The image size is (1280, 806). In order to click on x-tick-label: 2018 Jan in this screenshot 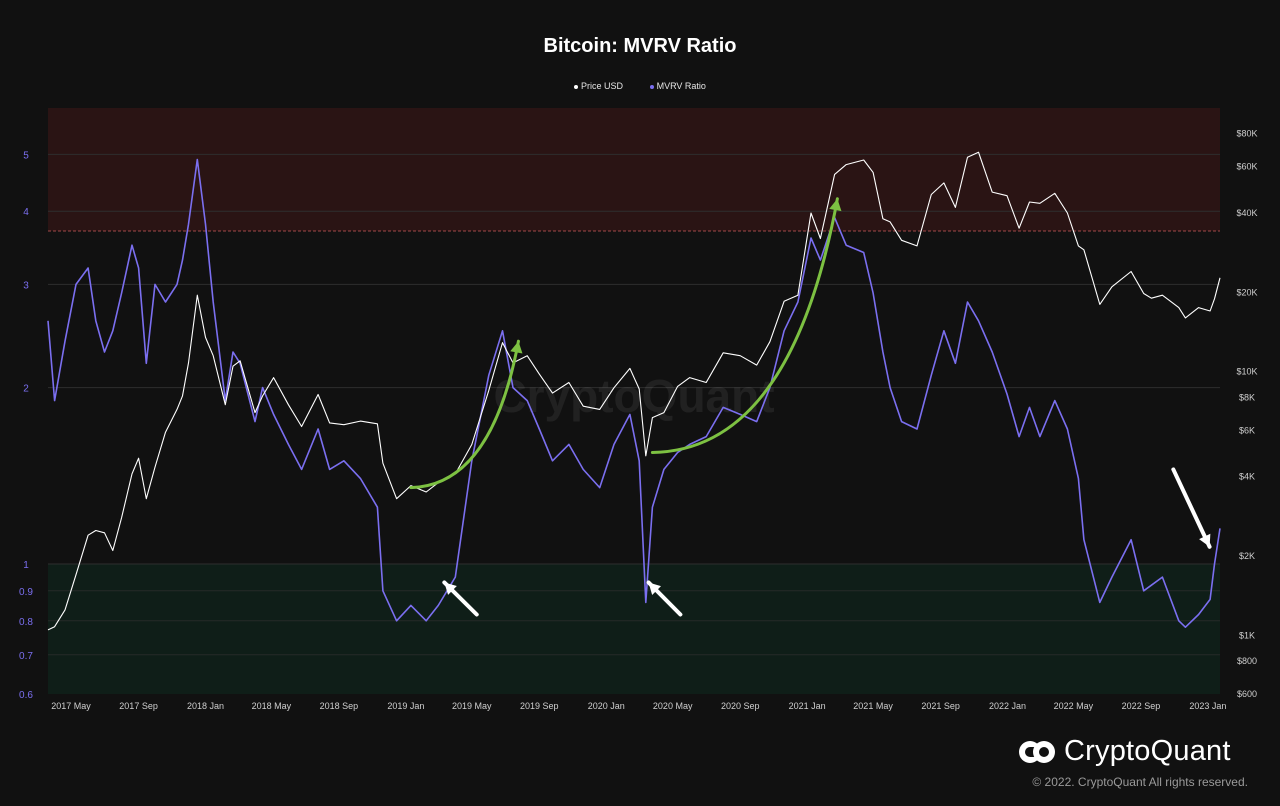, I will do `click(205, 706)`.